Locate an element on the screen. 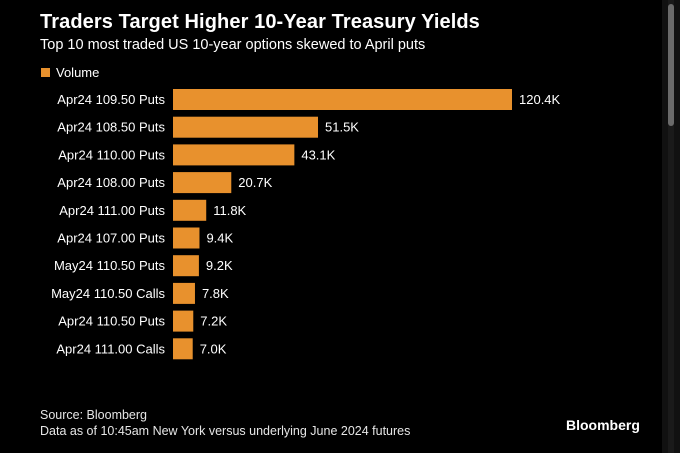 This screenshot has height=453, width=680. category-label: Apr24 110.00 Puts is located at coordinates (111, 154).